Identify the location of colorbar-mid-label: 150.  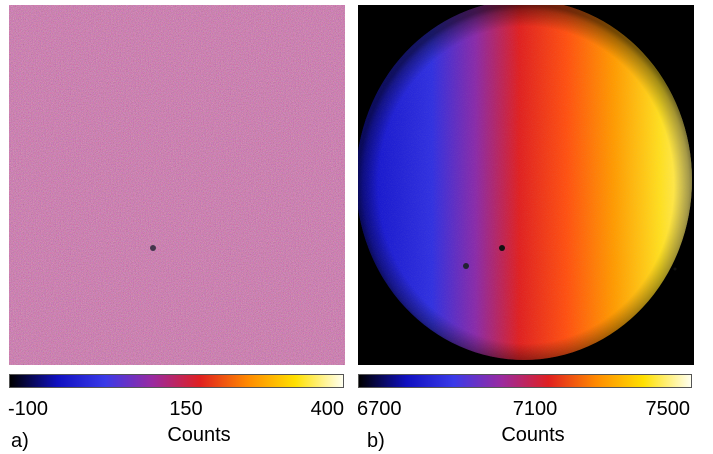
(186, 409).